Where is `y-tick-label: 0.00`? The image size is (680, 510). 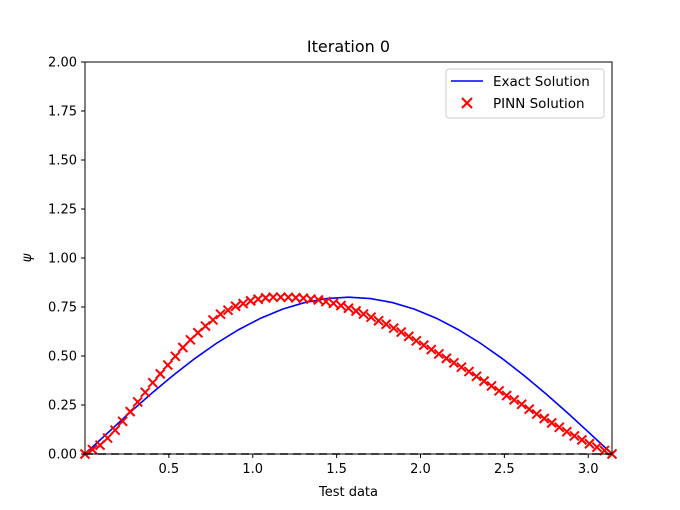 y-tick-label: 0.00 is located at coordinates (62, 455).